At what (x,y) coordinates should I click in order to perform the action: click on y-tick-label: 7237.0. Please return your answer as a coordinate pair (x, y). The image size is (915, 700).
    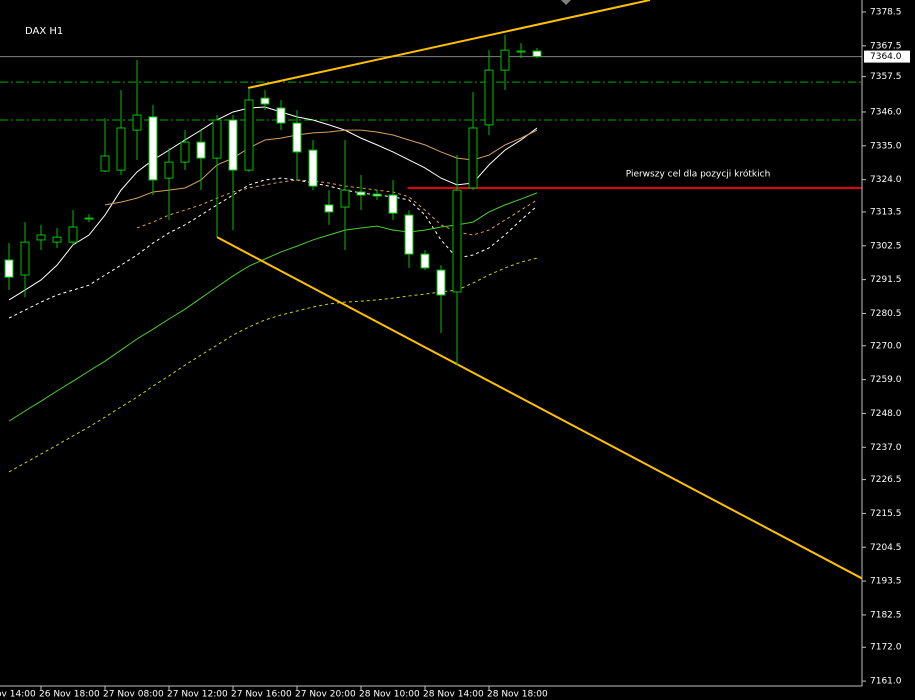
    Looking at the image, I should click on (886, 448).